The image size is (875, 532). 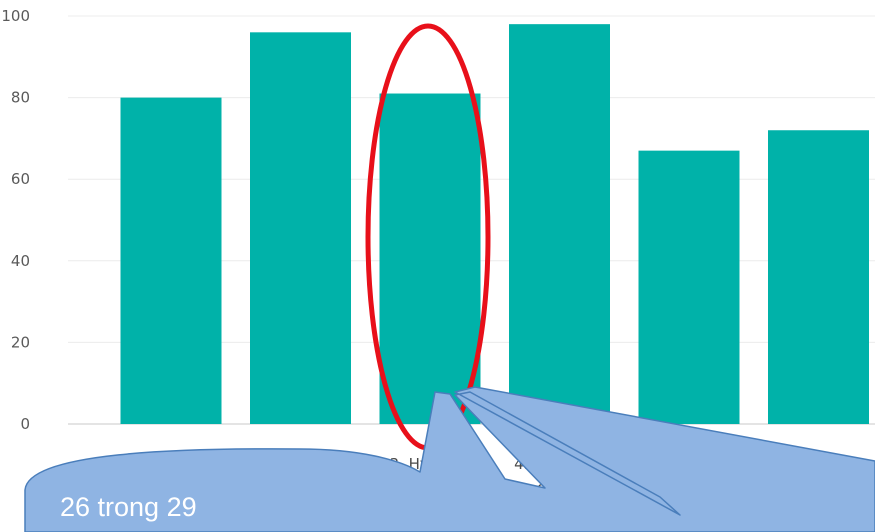 What do you see at coordinates (15, 220) in the screenshot?
I see `y-axis-ticks: 0 20 40 60 80 100` at bounding box center [15, 220].